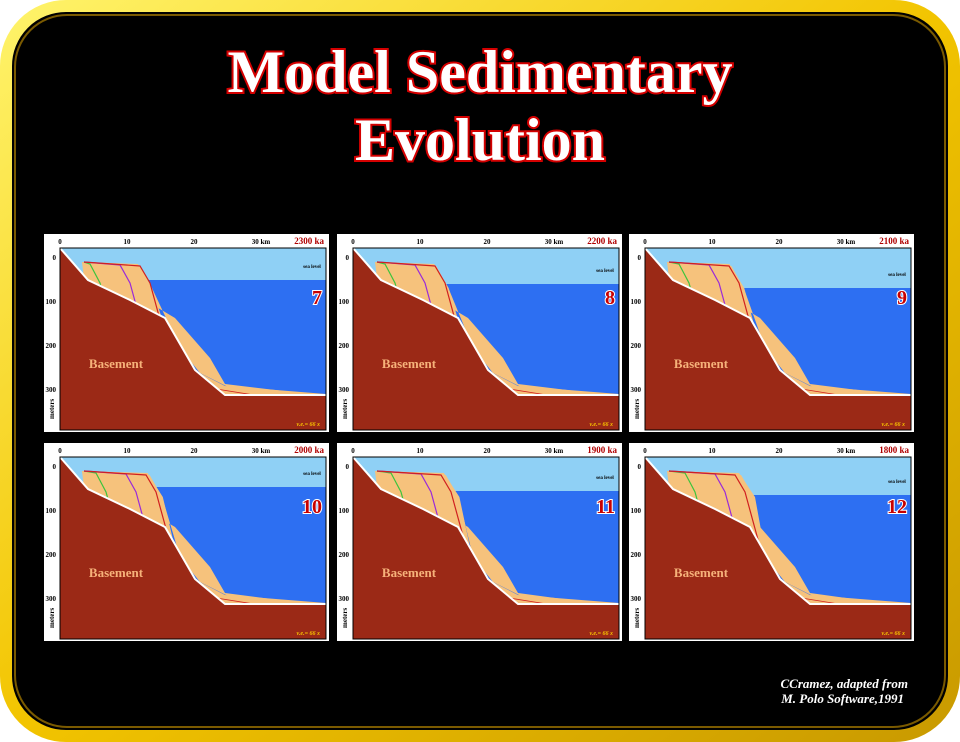 The height and width of the screenshot is (742, 960). What do you see at coordinates (602, 241) in the screenshot?
I see `age-label: 2200 ka` at bounding box center [602, 241].